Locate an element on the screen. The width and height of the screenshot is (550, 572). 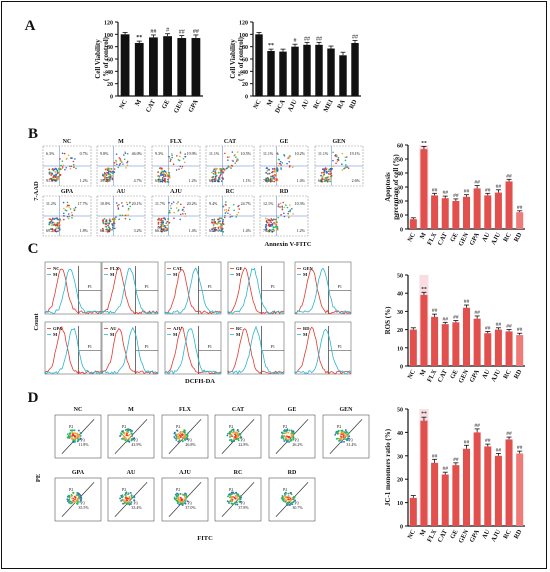
x-category-label: GEN is located at coordinates (463, 239).